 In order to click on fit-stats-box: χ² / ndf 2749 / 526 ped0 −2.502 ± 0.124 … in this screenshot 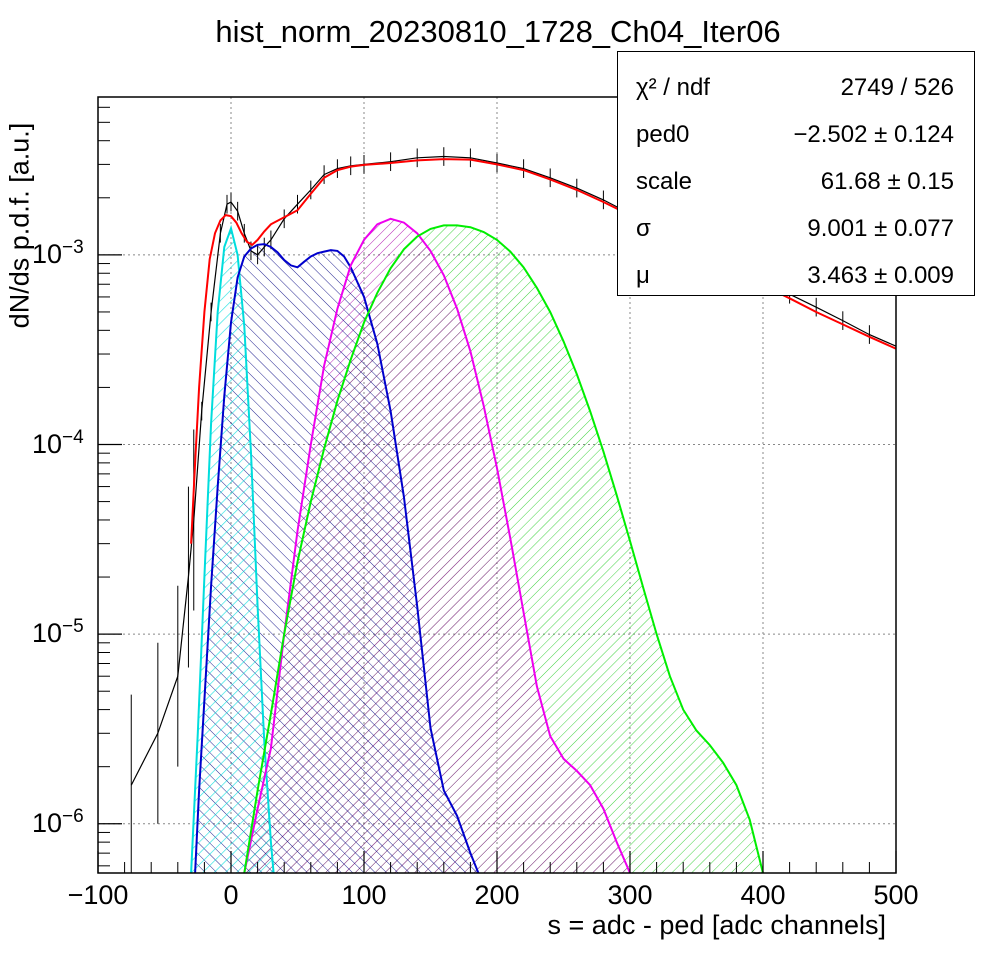, I will do `click(796, 173)`.